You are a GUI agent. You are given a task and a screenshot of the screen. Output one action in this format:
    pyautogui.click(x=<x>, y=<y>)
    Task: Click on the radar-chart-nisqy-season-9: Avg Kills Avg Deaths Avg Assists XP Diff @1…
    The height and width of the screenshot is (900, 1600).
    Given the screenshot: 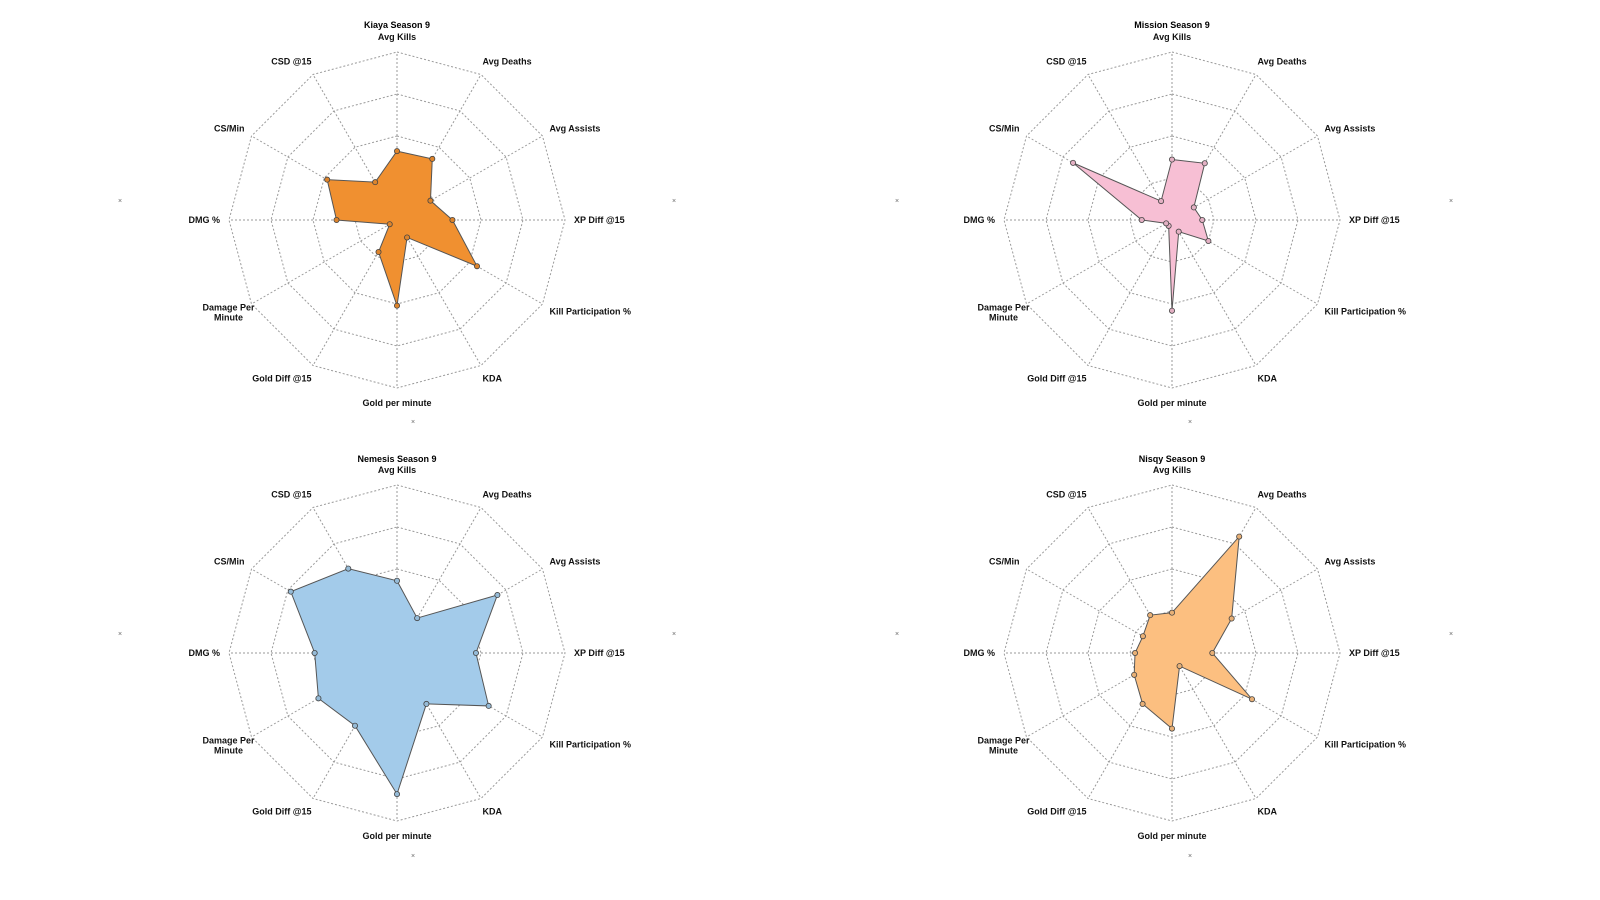 What is the action you would take?
    pyautogui.click(x=1185, y=647)
    